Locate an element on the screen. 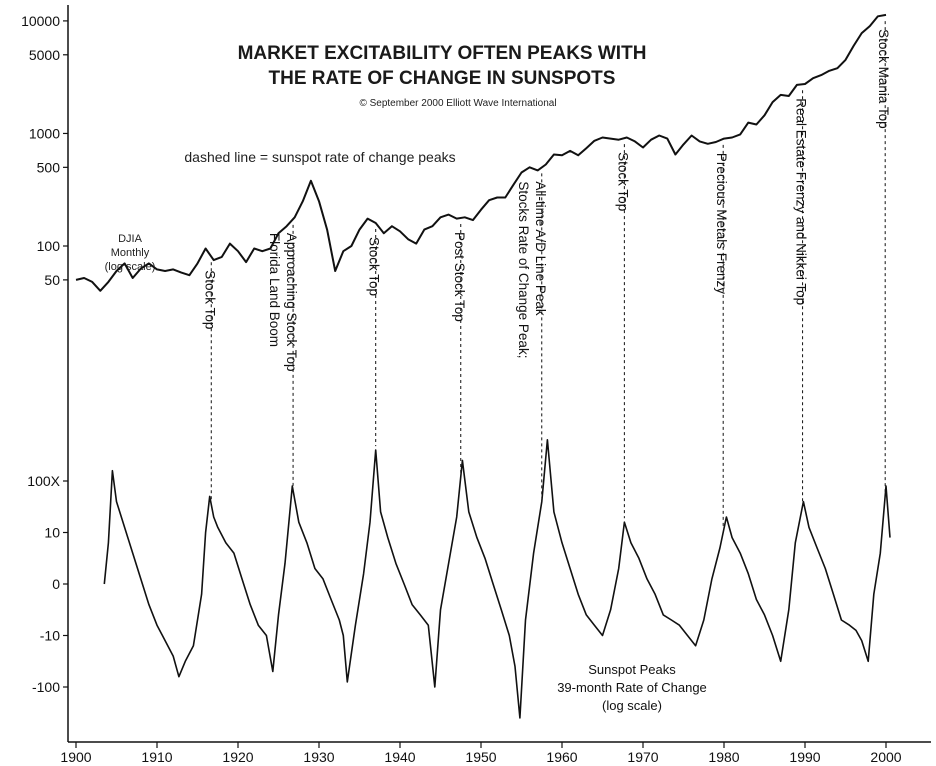 The image size is (936, 766). djia-tick-label: 5000 is located at coordinates (44, 55).